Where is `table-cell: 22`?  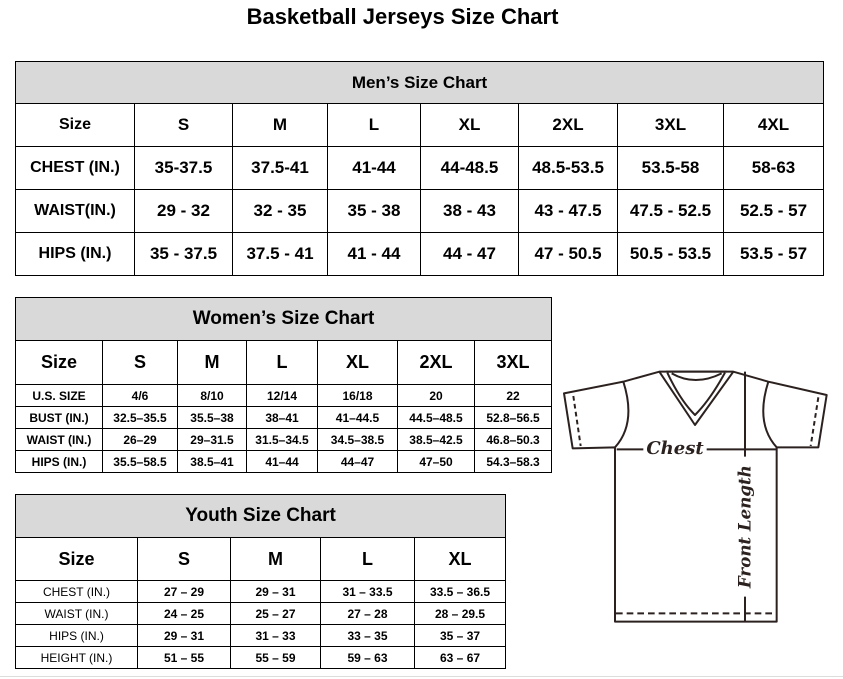
table-cell: 22 is located at coordinates (513, 395).